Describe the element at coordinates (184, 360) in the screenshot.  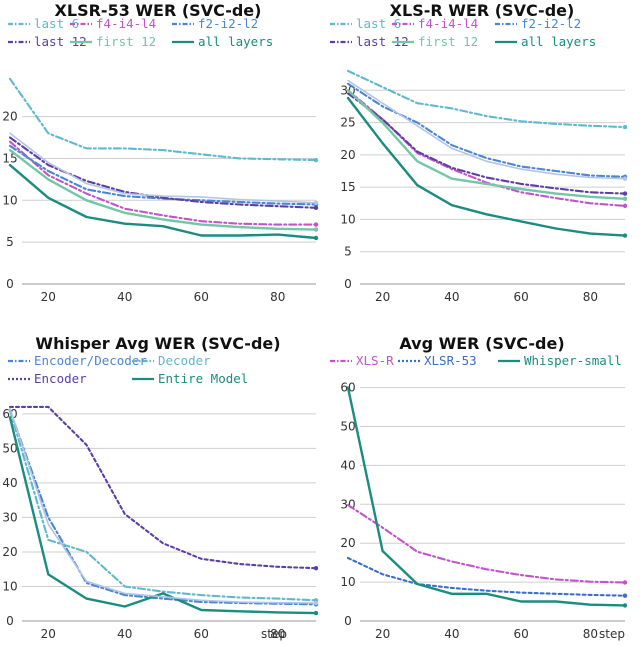
I see `legend-label-decoder: Decoder` at that location.